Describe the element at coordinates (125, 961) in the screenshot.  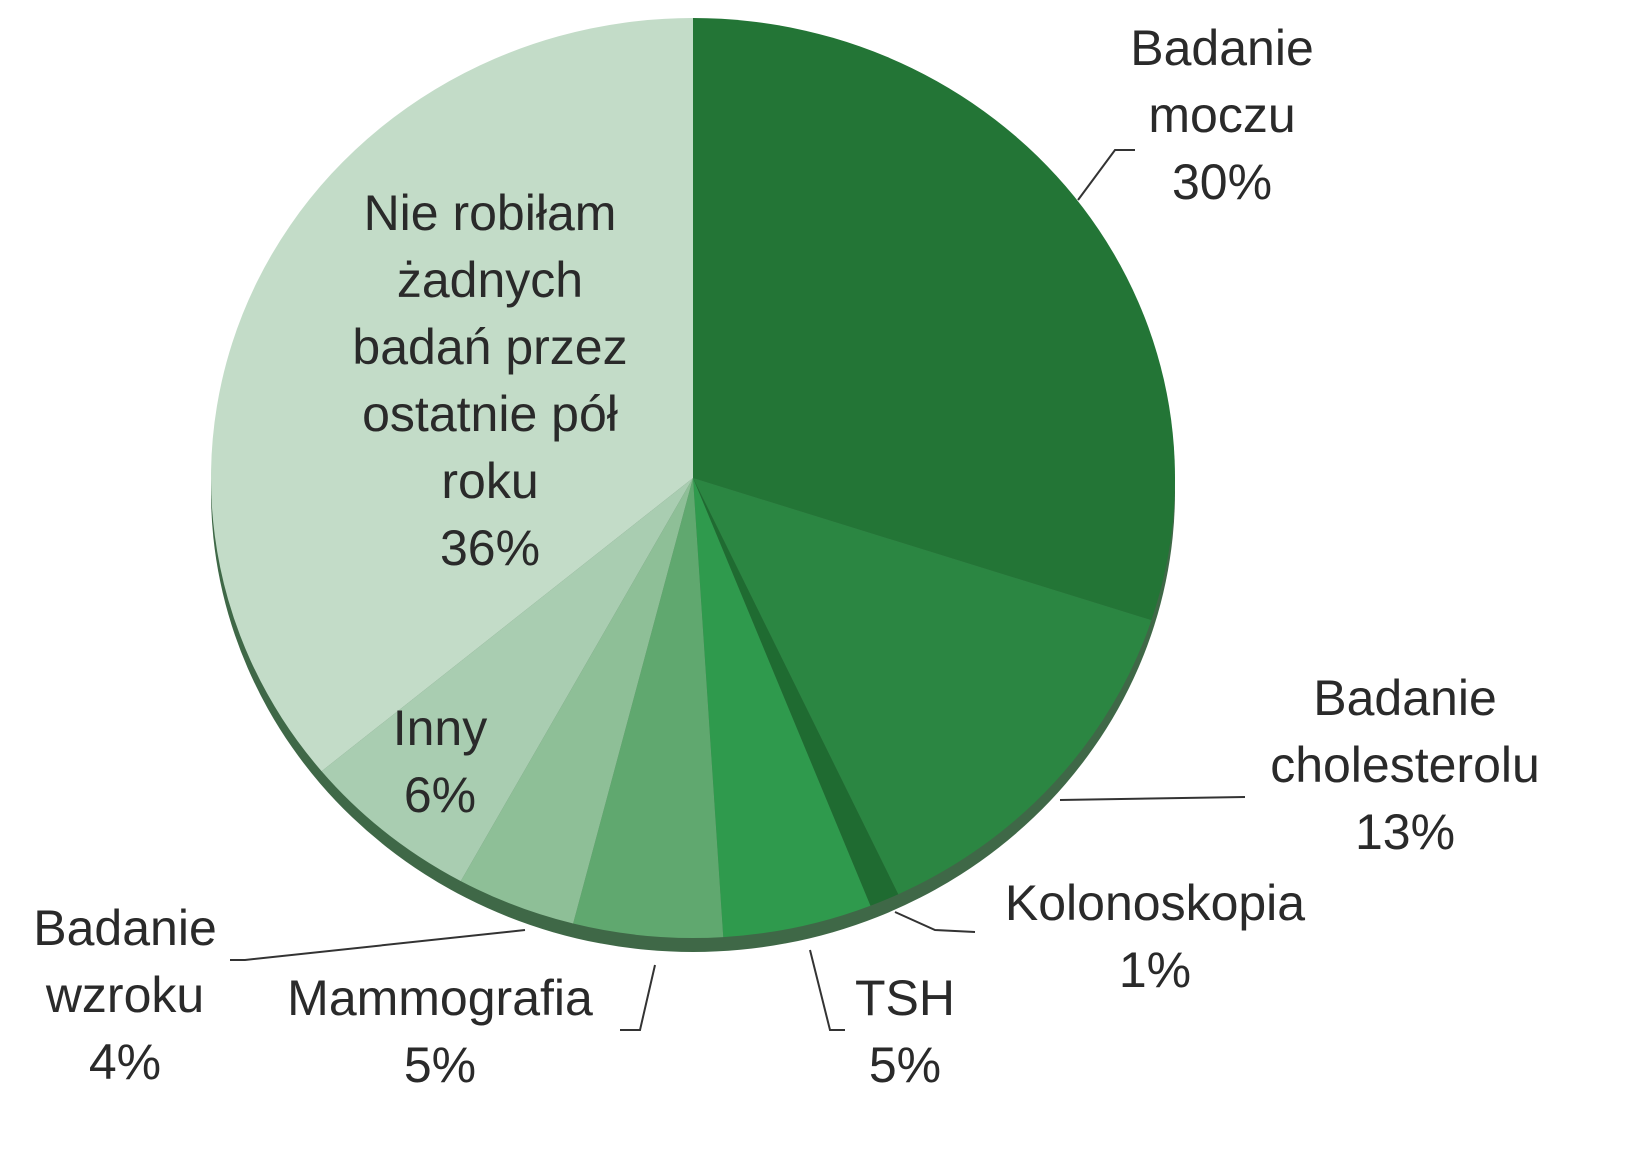
I see `slice-label: Badanie wzroku` at that location.